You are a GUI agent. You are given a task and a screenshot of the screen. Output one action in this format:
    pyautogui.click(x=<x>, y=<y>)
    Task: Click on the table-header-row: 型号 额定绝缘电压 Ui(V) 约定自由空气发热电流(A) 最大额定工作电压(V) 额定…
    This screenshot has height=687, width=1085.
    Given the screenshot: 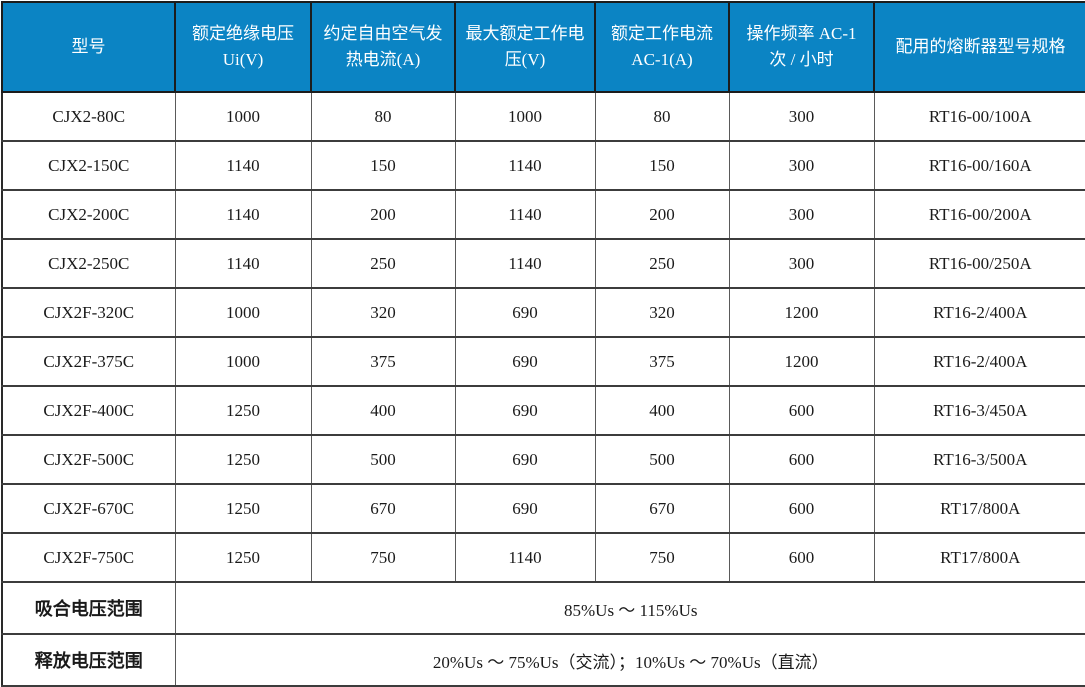 What is the action you would take?
    pyautogui.click(x=543, y=47)
    